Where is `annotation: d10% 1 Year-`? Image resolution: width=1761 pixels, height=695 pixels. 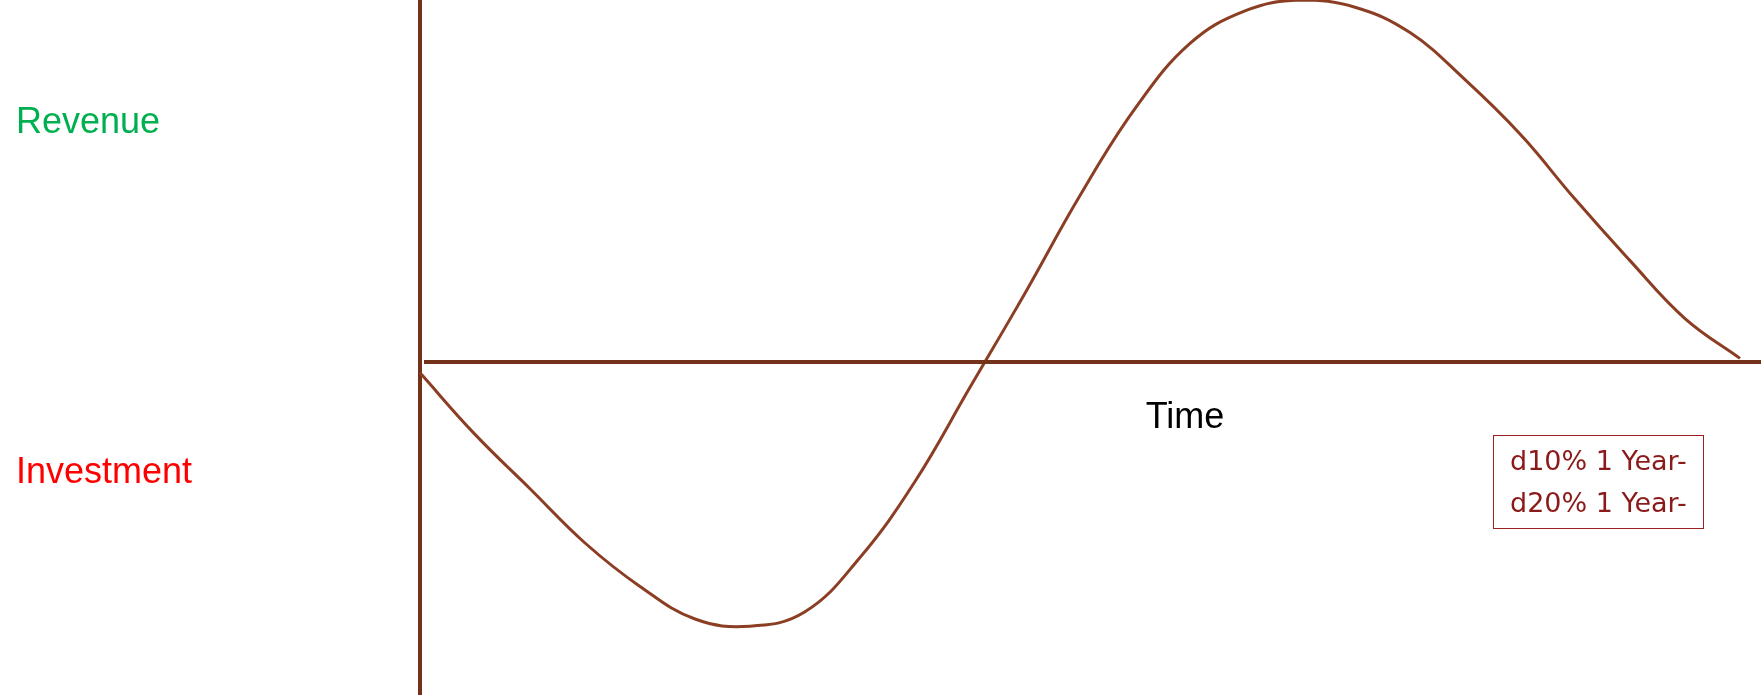
annotation: d10% 1 Year- is located at coordinates (1598, 461).